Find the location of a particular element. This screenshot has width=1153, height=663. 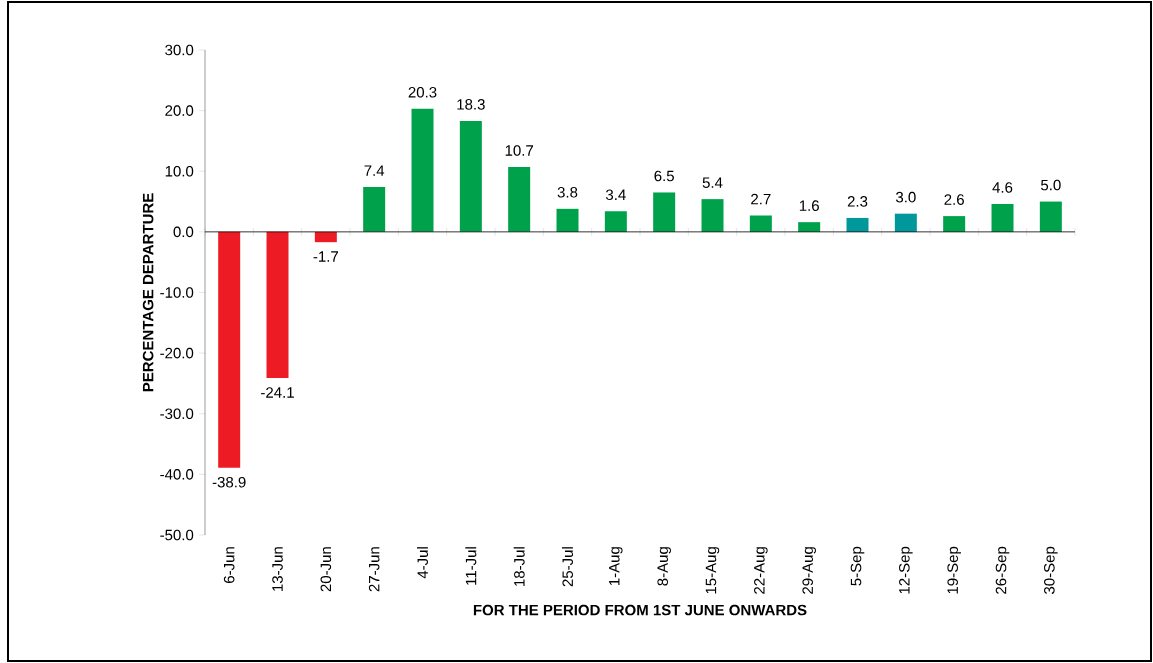

x-tick-label: 22-Aug is located at coordinates (761, 570).